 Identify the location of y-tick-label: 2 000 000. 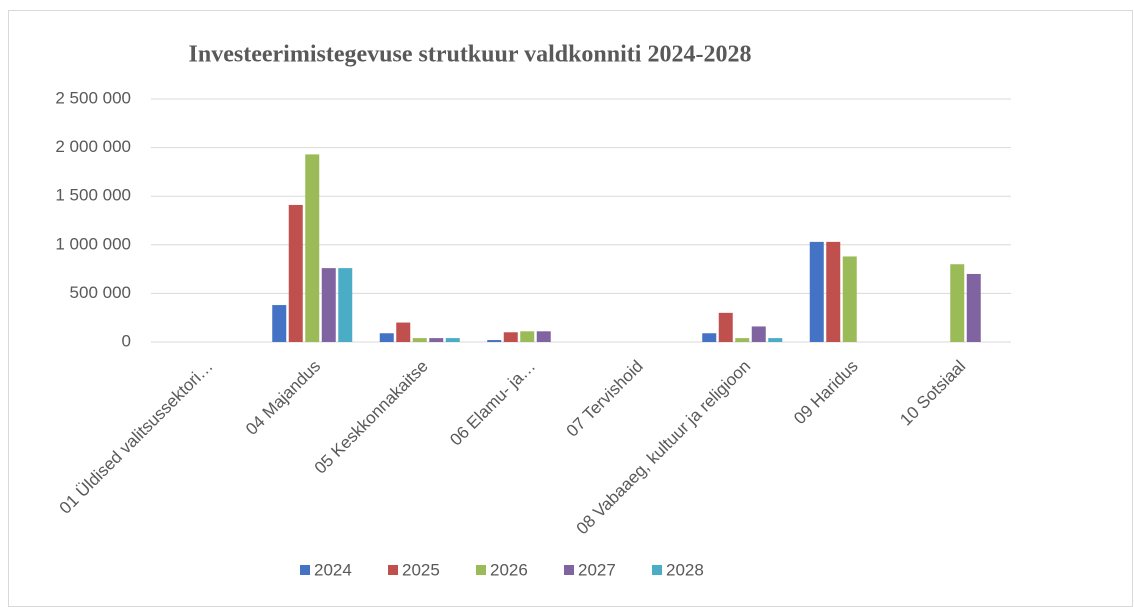
(93, 146).